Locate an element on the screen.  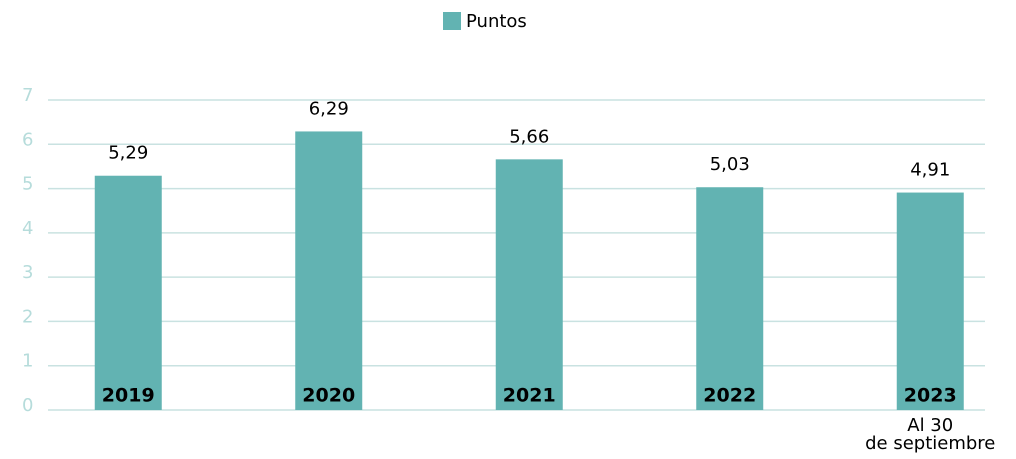
x-tick-label: 2020 is located at coordinates (328, 396).